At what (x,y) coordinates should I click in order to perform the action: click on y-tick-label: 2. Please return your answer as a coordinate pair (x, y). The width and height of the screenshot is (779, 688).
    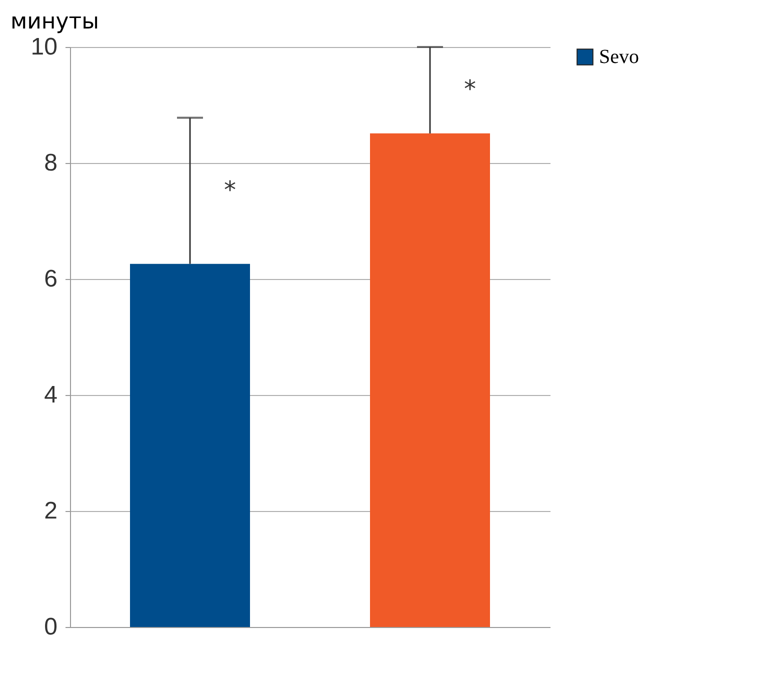
    Looking at the image, I should click on (51, 511).